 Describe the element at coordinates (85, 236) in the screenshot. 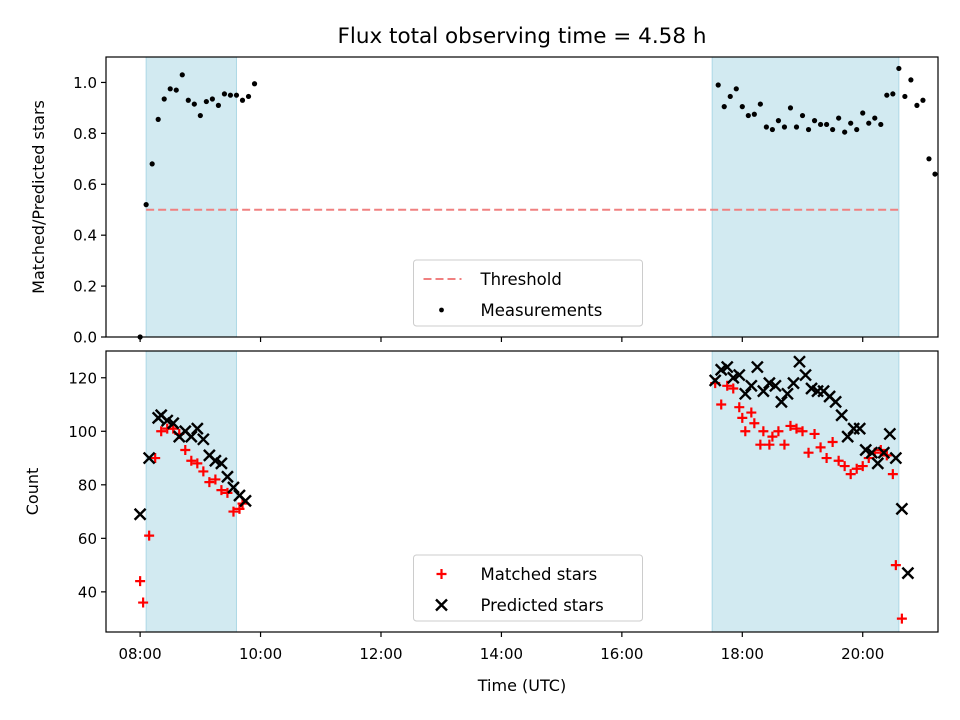

I see `y-tick-label: 0.4` at that location.